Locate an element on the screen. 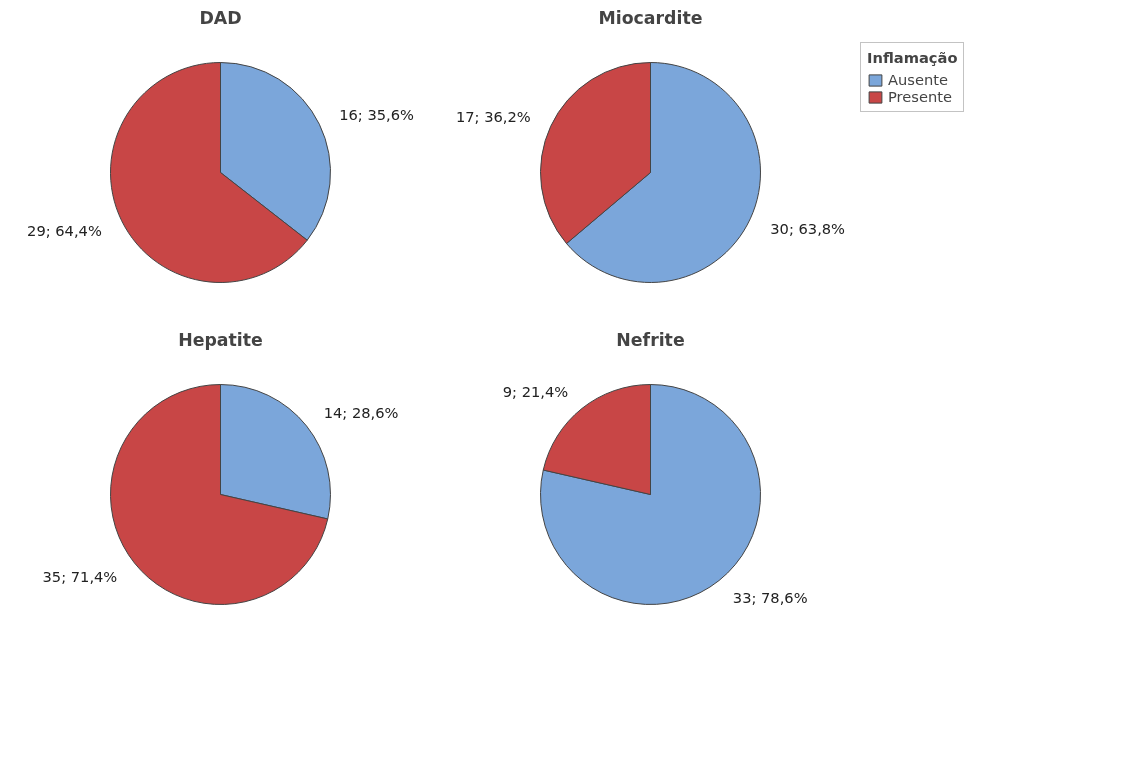 The height and width of the screenshot is (758, 1126). chart-title: DAD is located at coordinates (220, 17).